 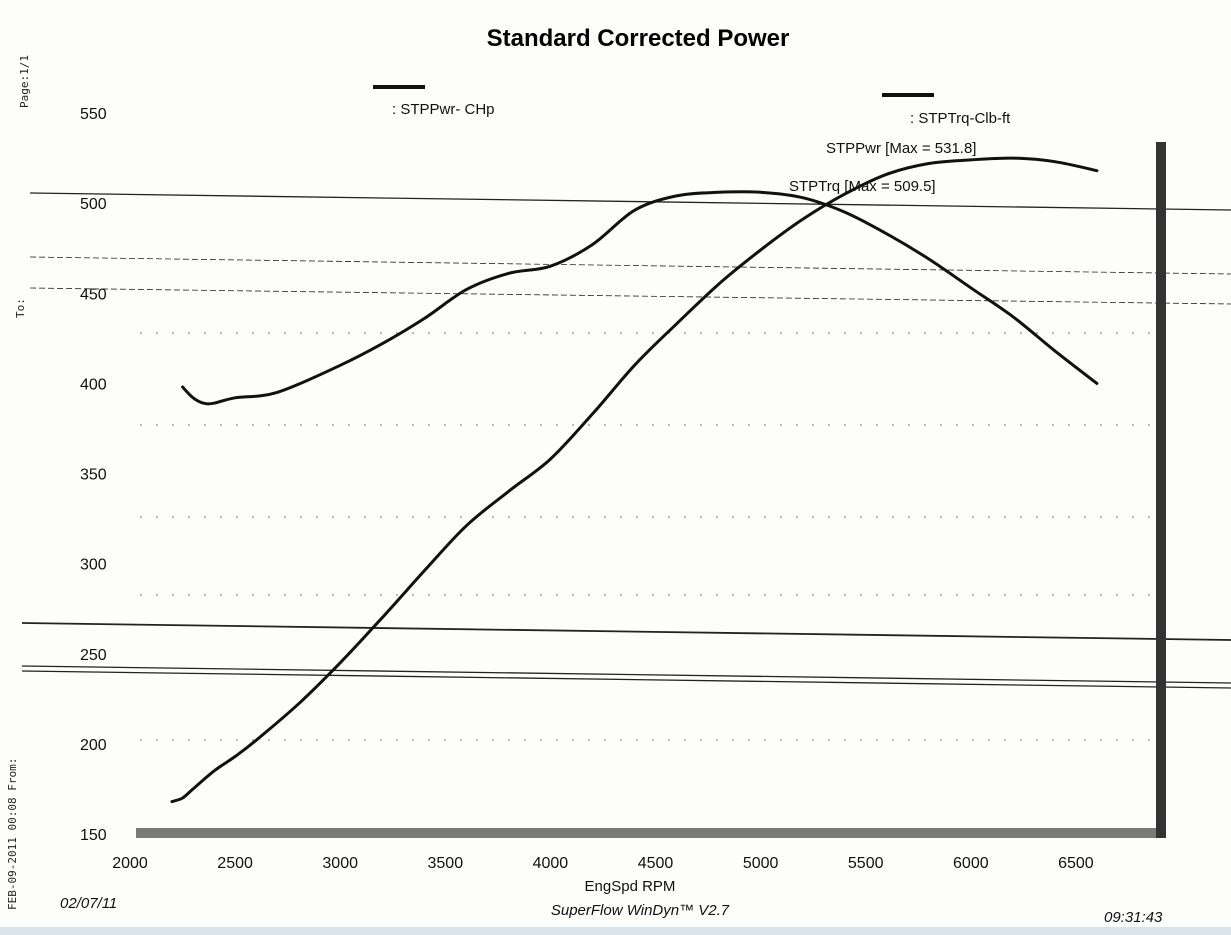 I want to click on chart-title: Standard Corrected Power, so click(x=638, y=38).